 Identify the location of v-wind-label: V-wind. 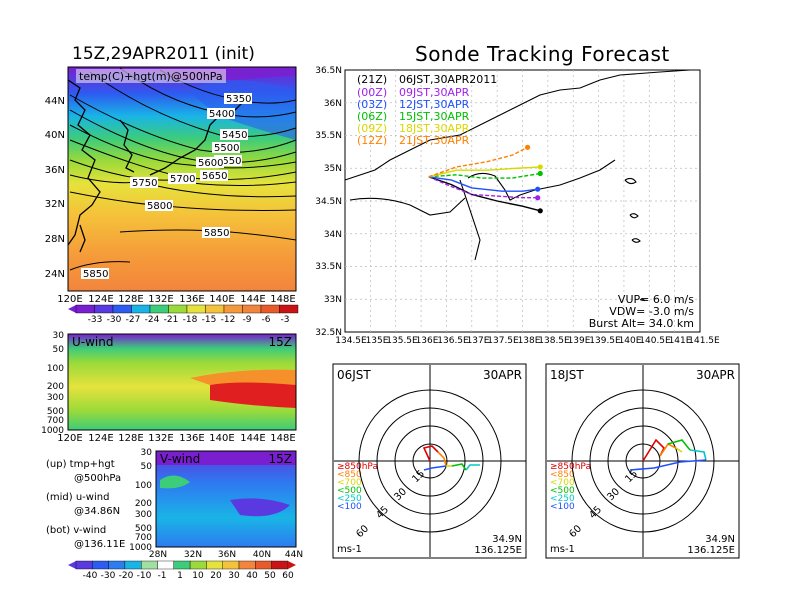
(180, 459).